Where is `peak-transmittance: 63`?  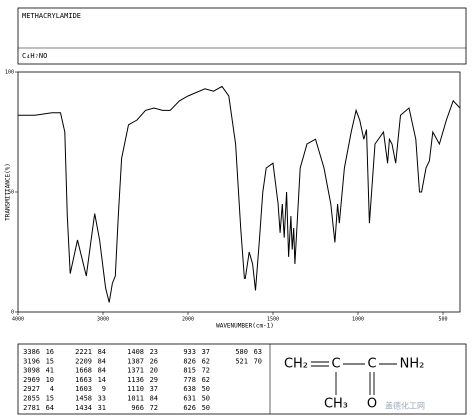
peak-transmittance: 63 is located at coordinates (258, 352).